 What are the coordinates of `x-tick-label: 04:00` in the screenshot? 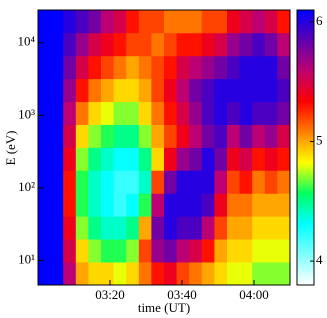 It's located at (254, 294).